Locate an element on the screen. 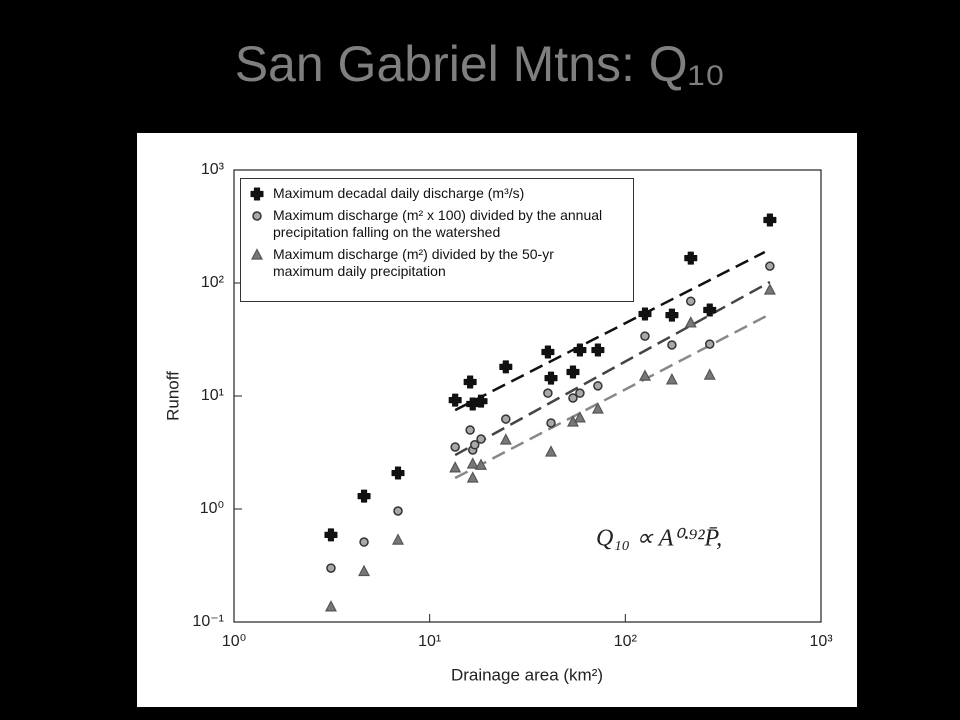 This screenshot has width=960, height=720. y-tick-label: 10³ is located at coordinates (213, 169).